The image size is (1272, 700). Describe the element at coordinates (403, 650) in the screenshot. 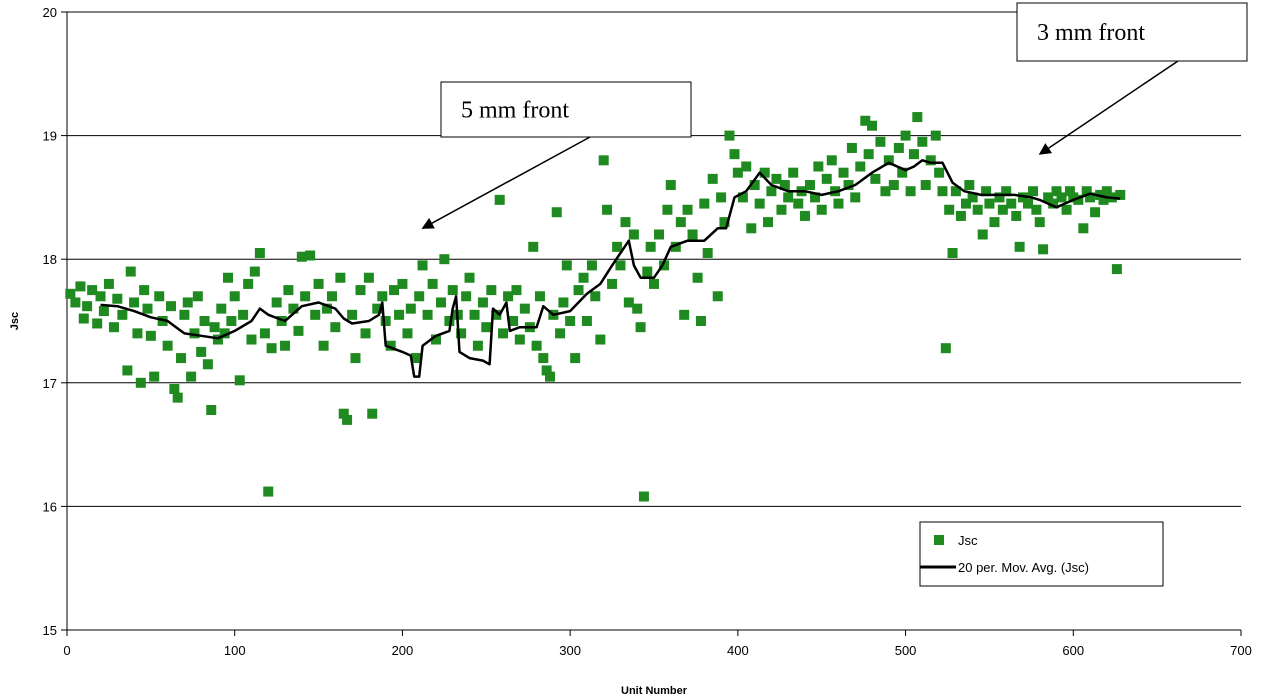

I see `x-tick-label: 200` at that location.